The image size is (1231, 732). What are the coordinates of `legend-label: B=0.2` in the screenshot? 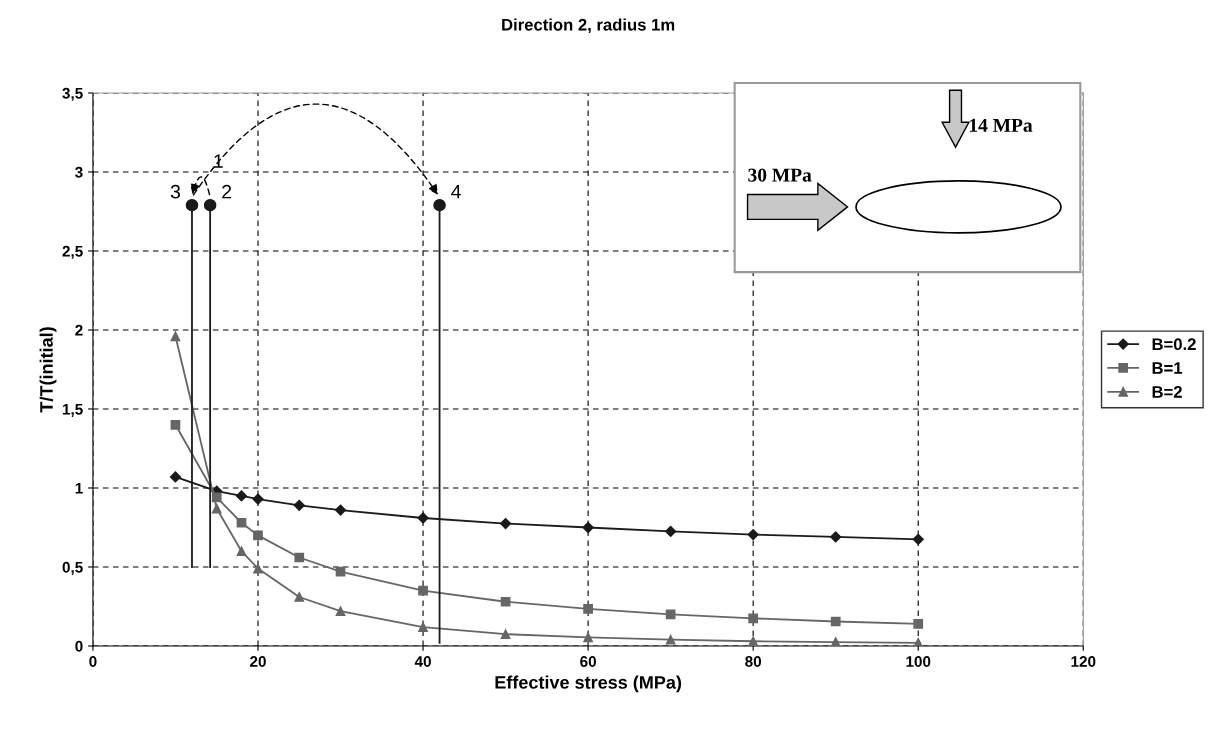 It's located at (1174, 344).